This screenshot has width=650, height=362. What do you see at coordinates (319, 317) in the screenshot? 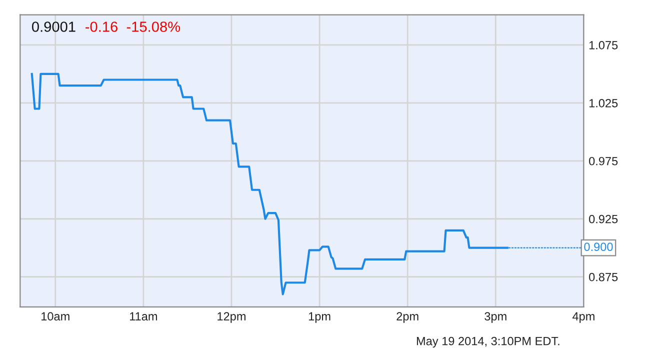
I see `x-tick-label: 1pm` at bounding box center [319, 317].